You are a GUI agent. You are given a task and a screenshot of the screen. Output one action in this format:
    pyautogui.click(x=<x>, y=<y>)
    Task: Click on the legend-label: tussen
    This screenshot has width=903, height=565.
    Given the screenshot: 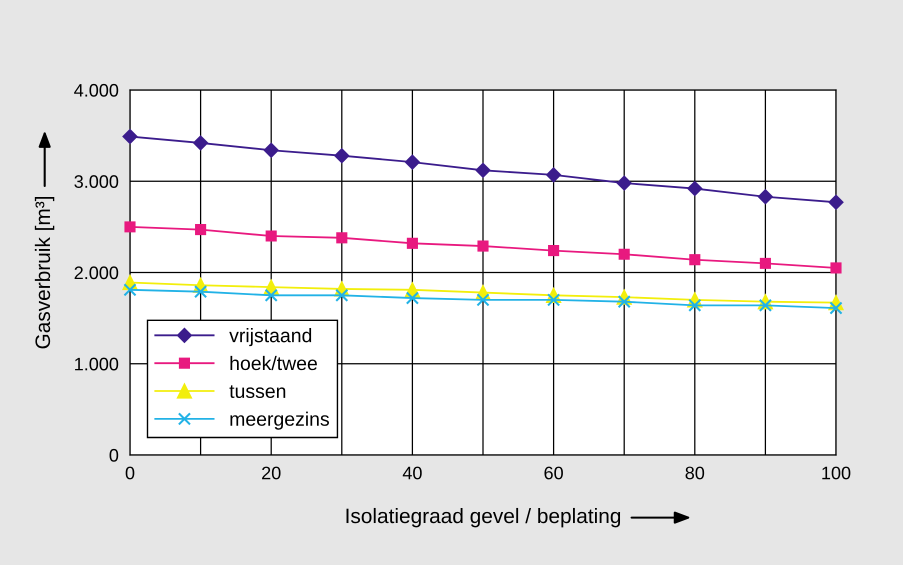 What is the action you would take?
    pyautogui.click(x=257, y=391)
    